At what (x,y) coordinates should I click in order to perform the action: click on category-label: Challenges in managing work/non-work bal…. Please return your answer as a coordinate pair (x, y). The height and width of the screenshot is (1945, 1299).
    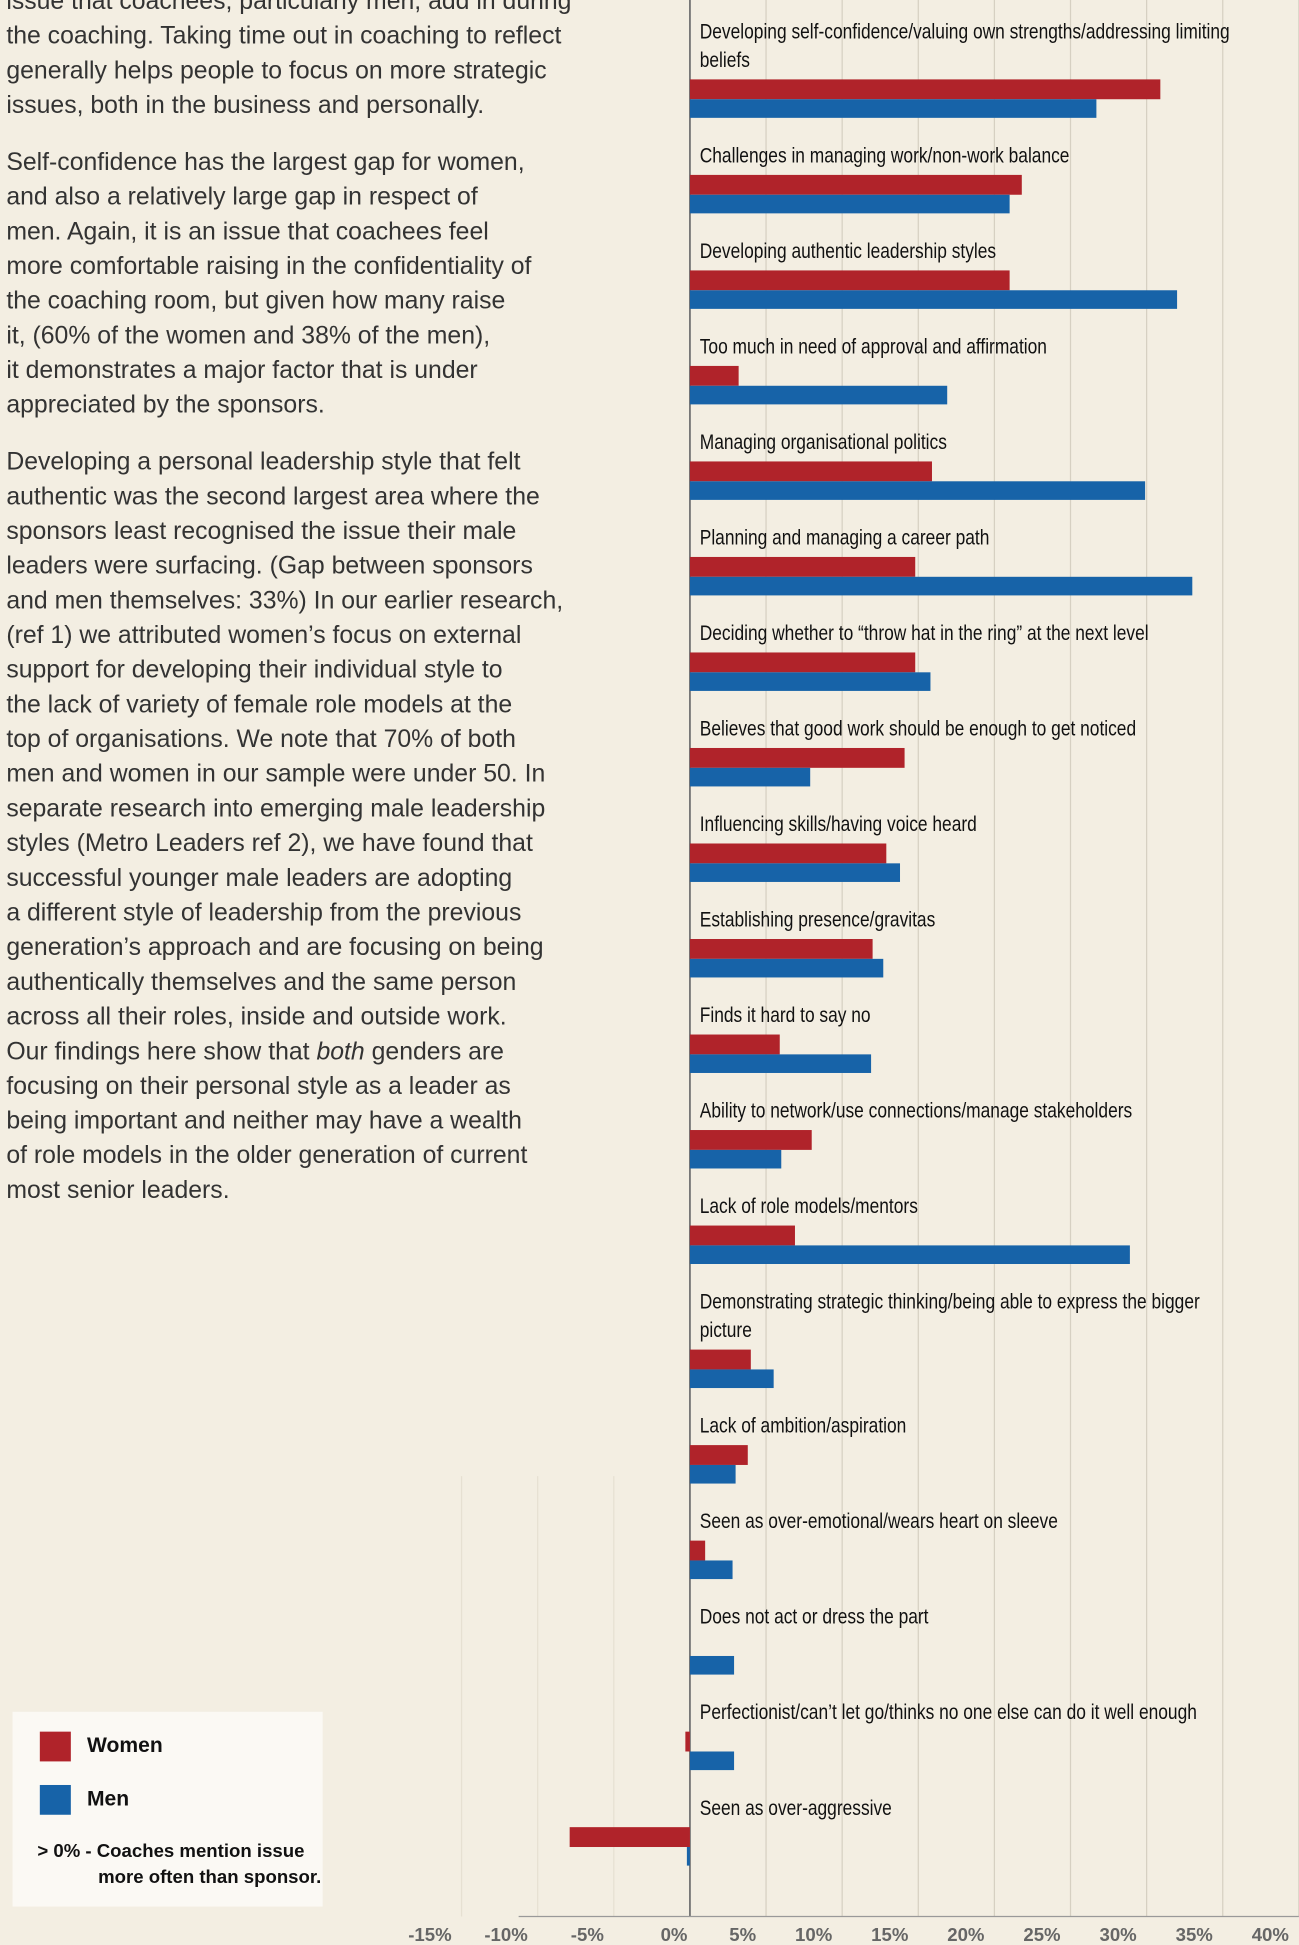
    Looking at the image, I should click on (884, 154).